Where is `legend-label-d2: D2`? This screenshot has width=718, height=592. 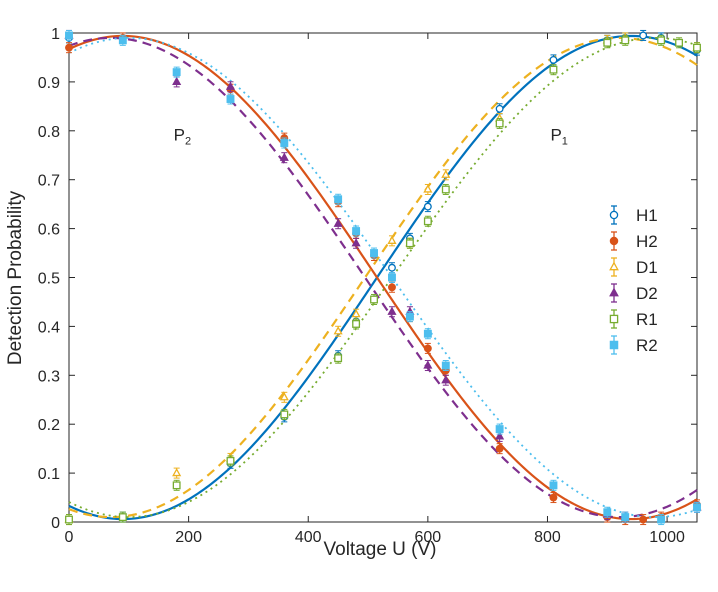
legend-label-d2: D2 is located at coordinates (647, 293).